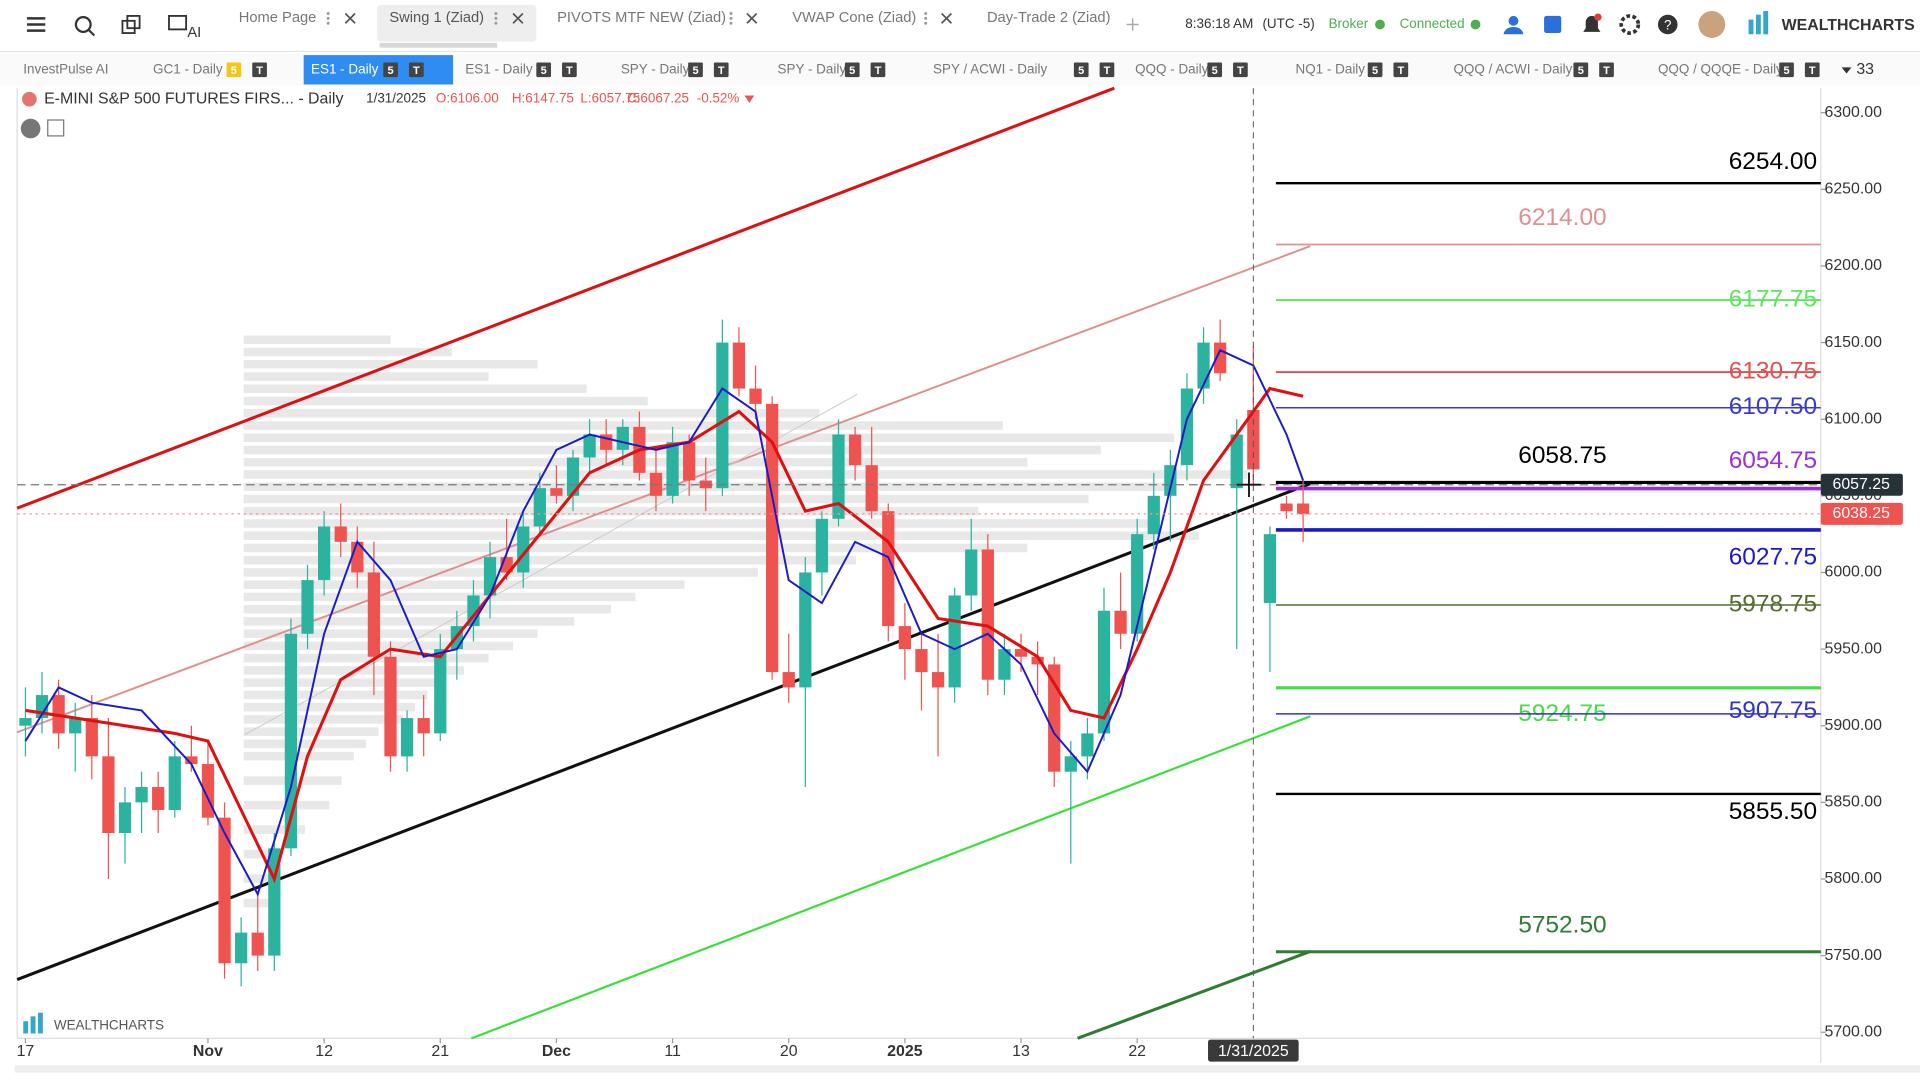 Image resolution: width=1920 pixels, height=1080 pixels. What do you see at coordinates (85, 26) in the screenshot?
I see `search-icon` at bounding box center [85, 26].